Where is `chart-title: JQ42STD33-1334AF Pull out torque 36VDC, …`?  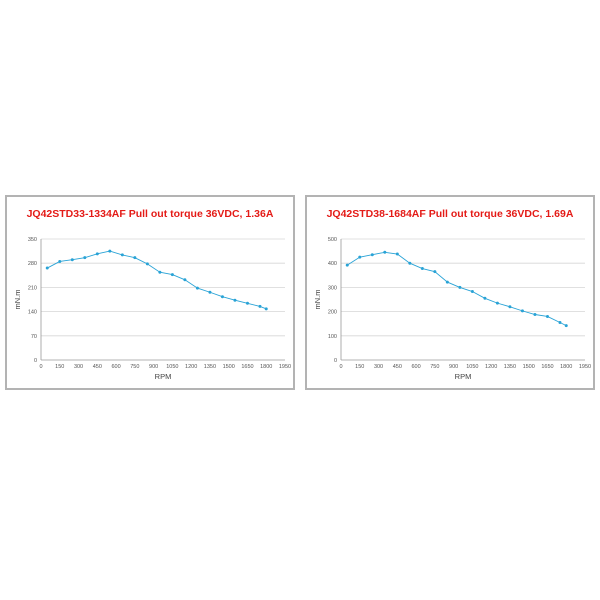 chart-title: JQ42STD33-1334AF Pull out torque 36VDC, … is located at coordinates (150, 214).